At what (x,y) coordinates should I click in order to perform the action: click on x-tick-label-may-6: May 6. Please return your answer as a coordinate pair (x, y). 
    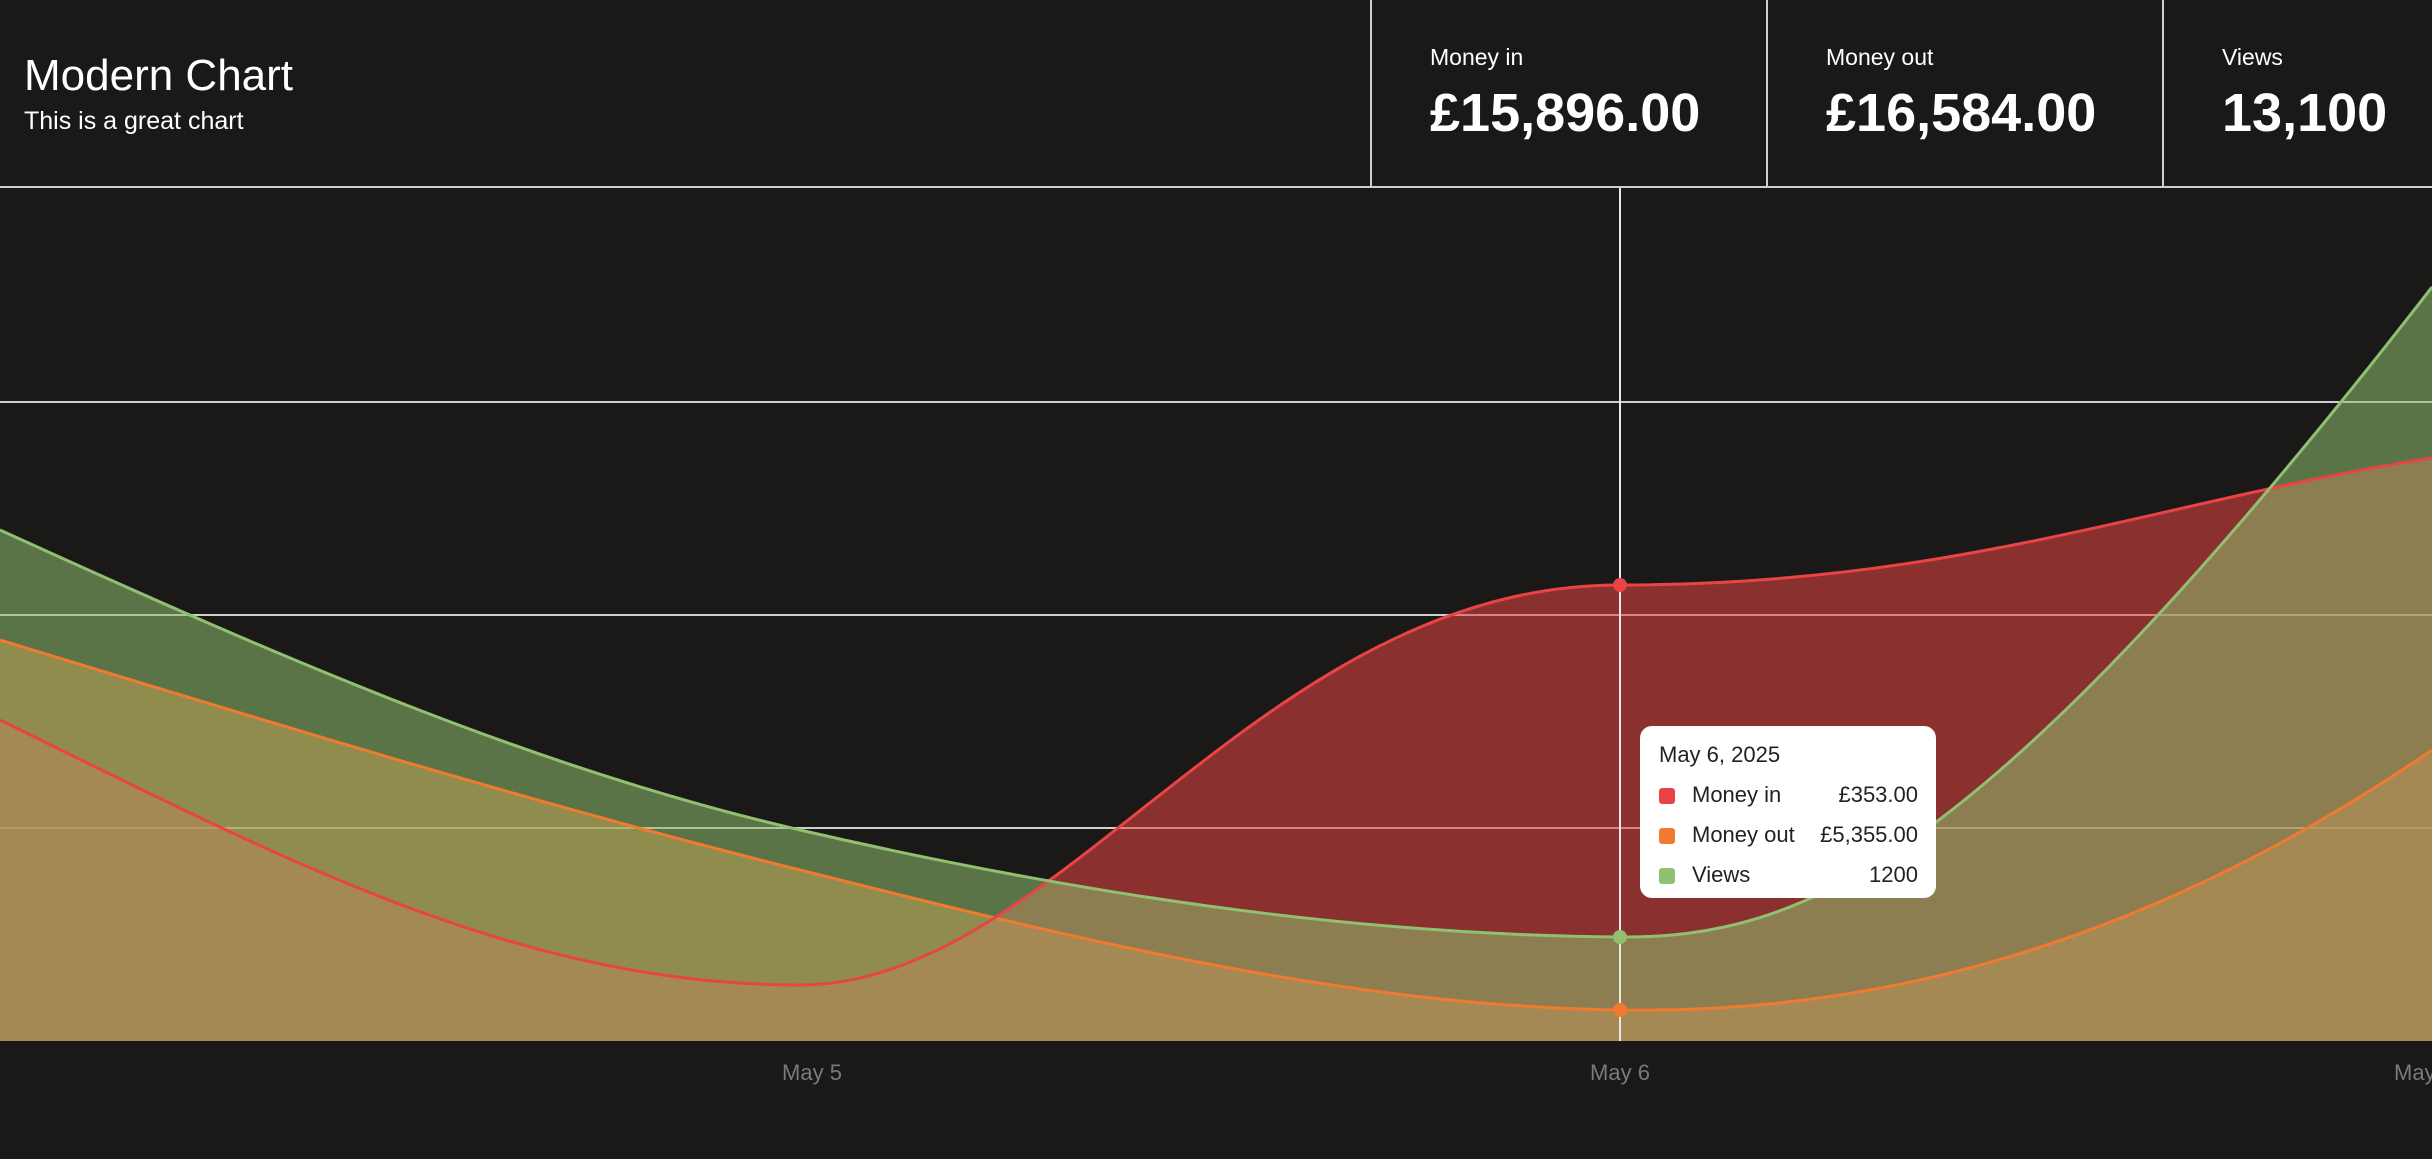
    Looking at the image, I should click on (1620, 1072).